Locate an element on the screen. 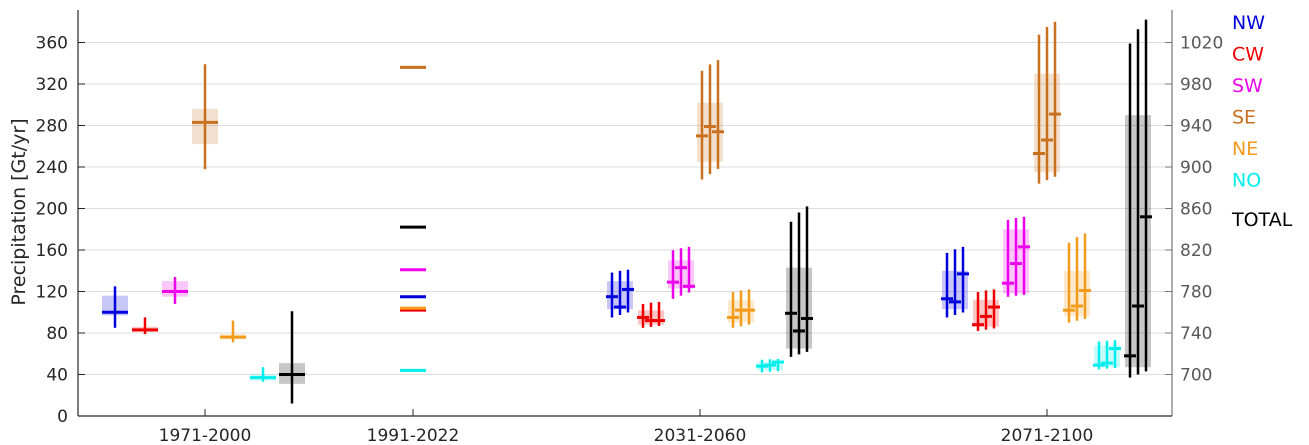 This screenshot has height=445, width=1309. x-tick-label: 2071-2100 is located at coordinates (1047, 435).